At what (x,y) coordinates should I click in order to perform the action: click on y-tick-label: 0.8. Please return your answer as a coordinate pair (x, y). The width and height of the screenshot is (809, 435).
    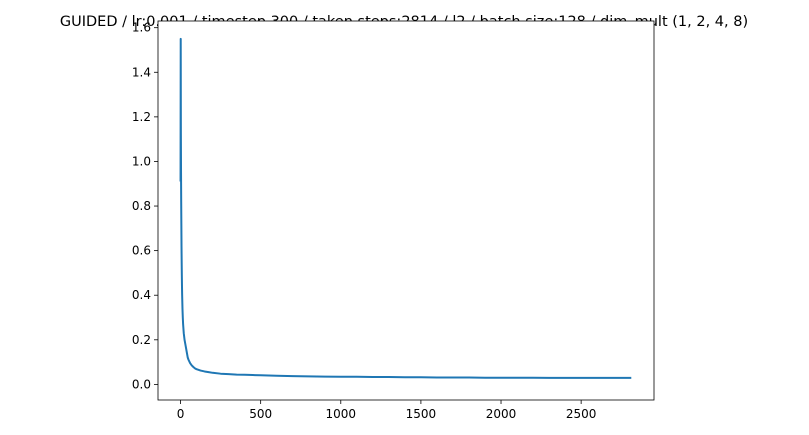
    Looking at the image, I should click on (141, 206).